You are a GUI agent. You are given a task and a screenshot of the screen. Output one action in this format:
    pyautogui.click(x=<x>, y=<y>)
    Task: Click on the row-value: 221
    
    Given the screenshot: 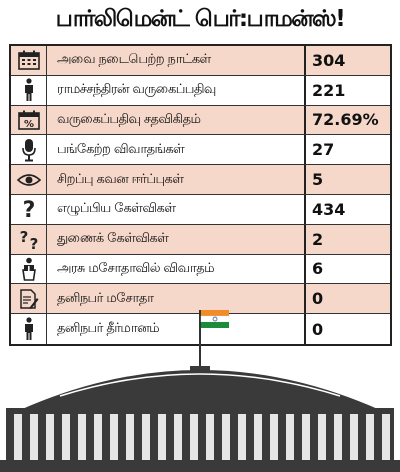 What is the action you would take?
    pyautogui.click(x=329, y=90)
    